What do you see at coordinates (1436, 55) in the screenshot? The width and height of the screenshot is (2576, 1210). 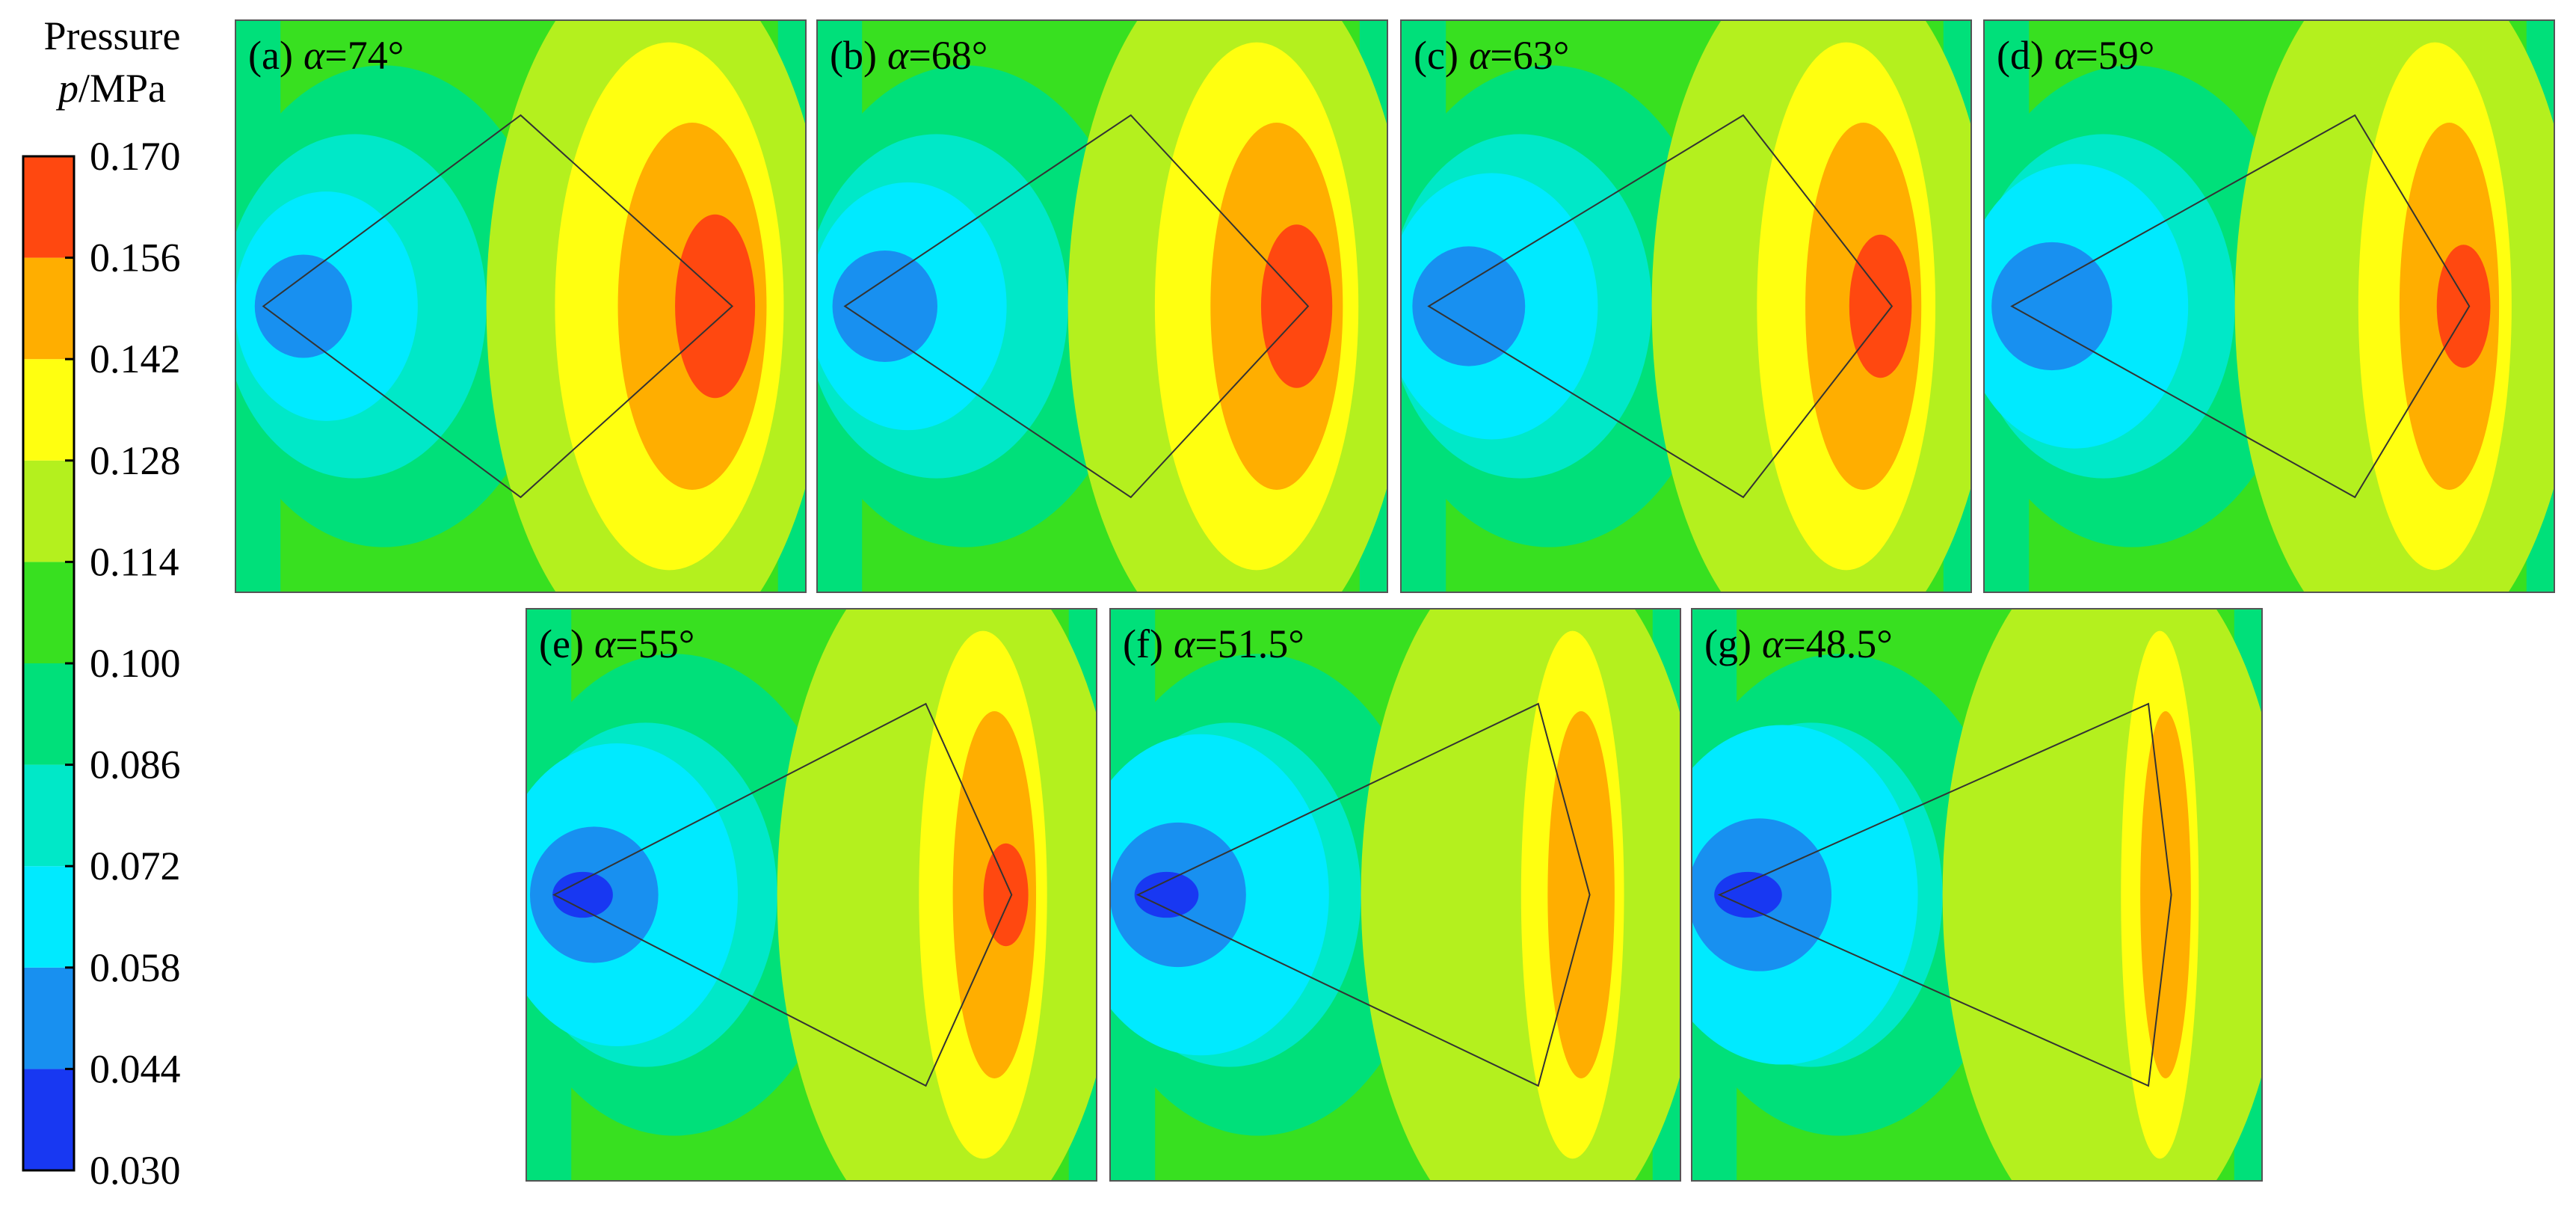 I see `panel-tag: (c)` at bounding box center [1436, 55].